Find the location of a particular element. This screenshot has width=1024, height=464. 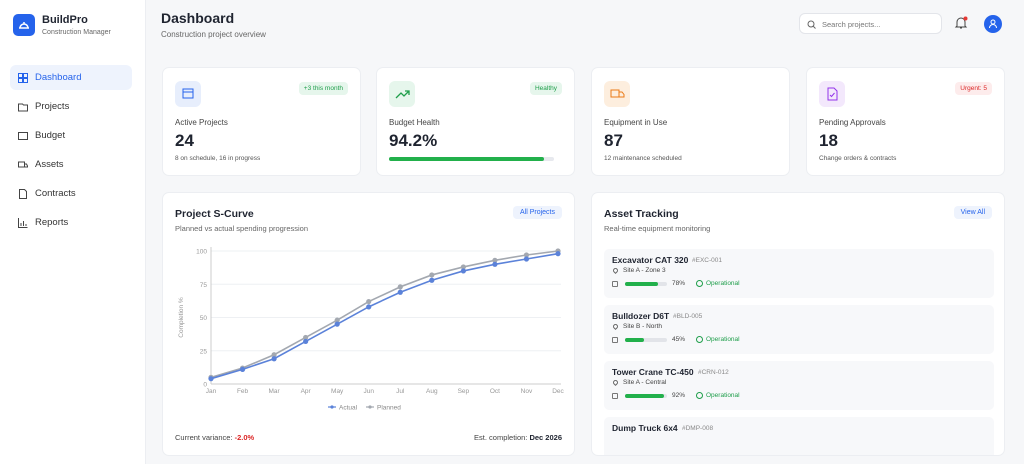

stat-note: 12 maintenance scheduled is located at coordinates (643, 158).